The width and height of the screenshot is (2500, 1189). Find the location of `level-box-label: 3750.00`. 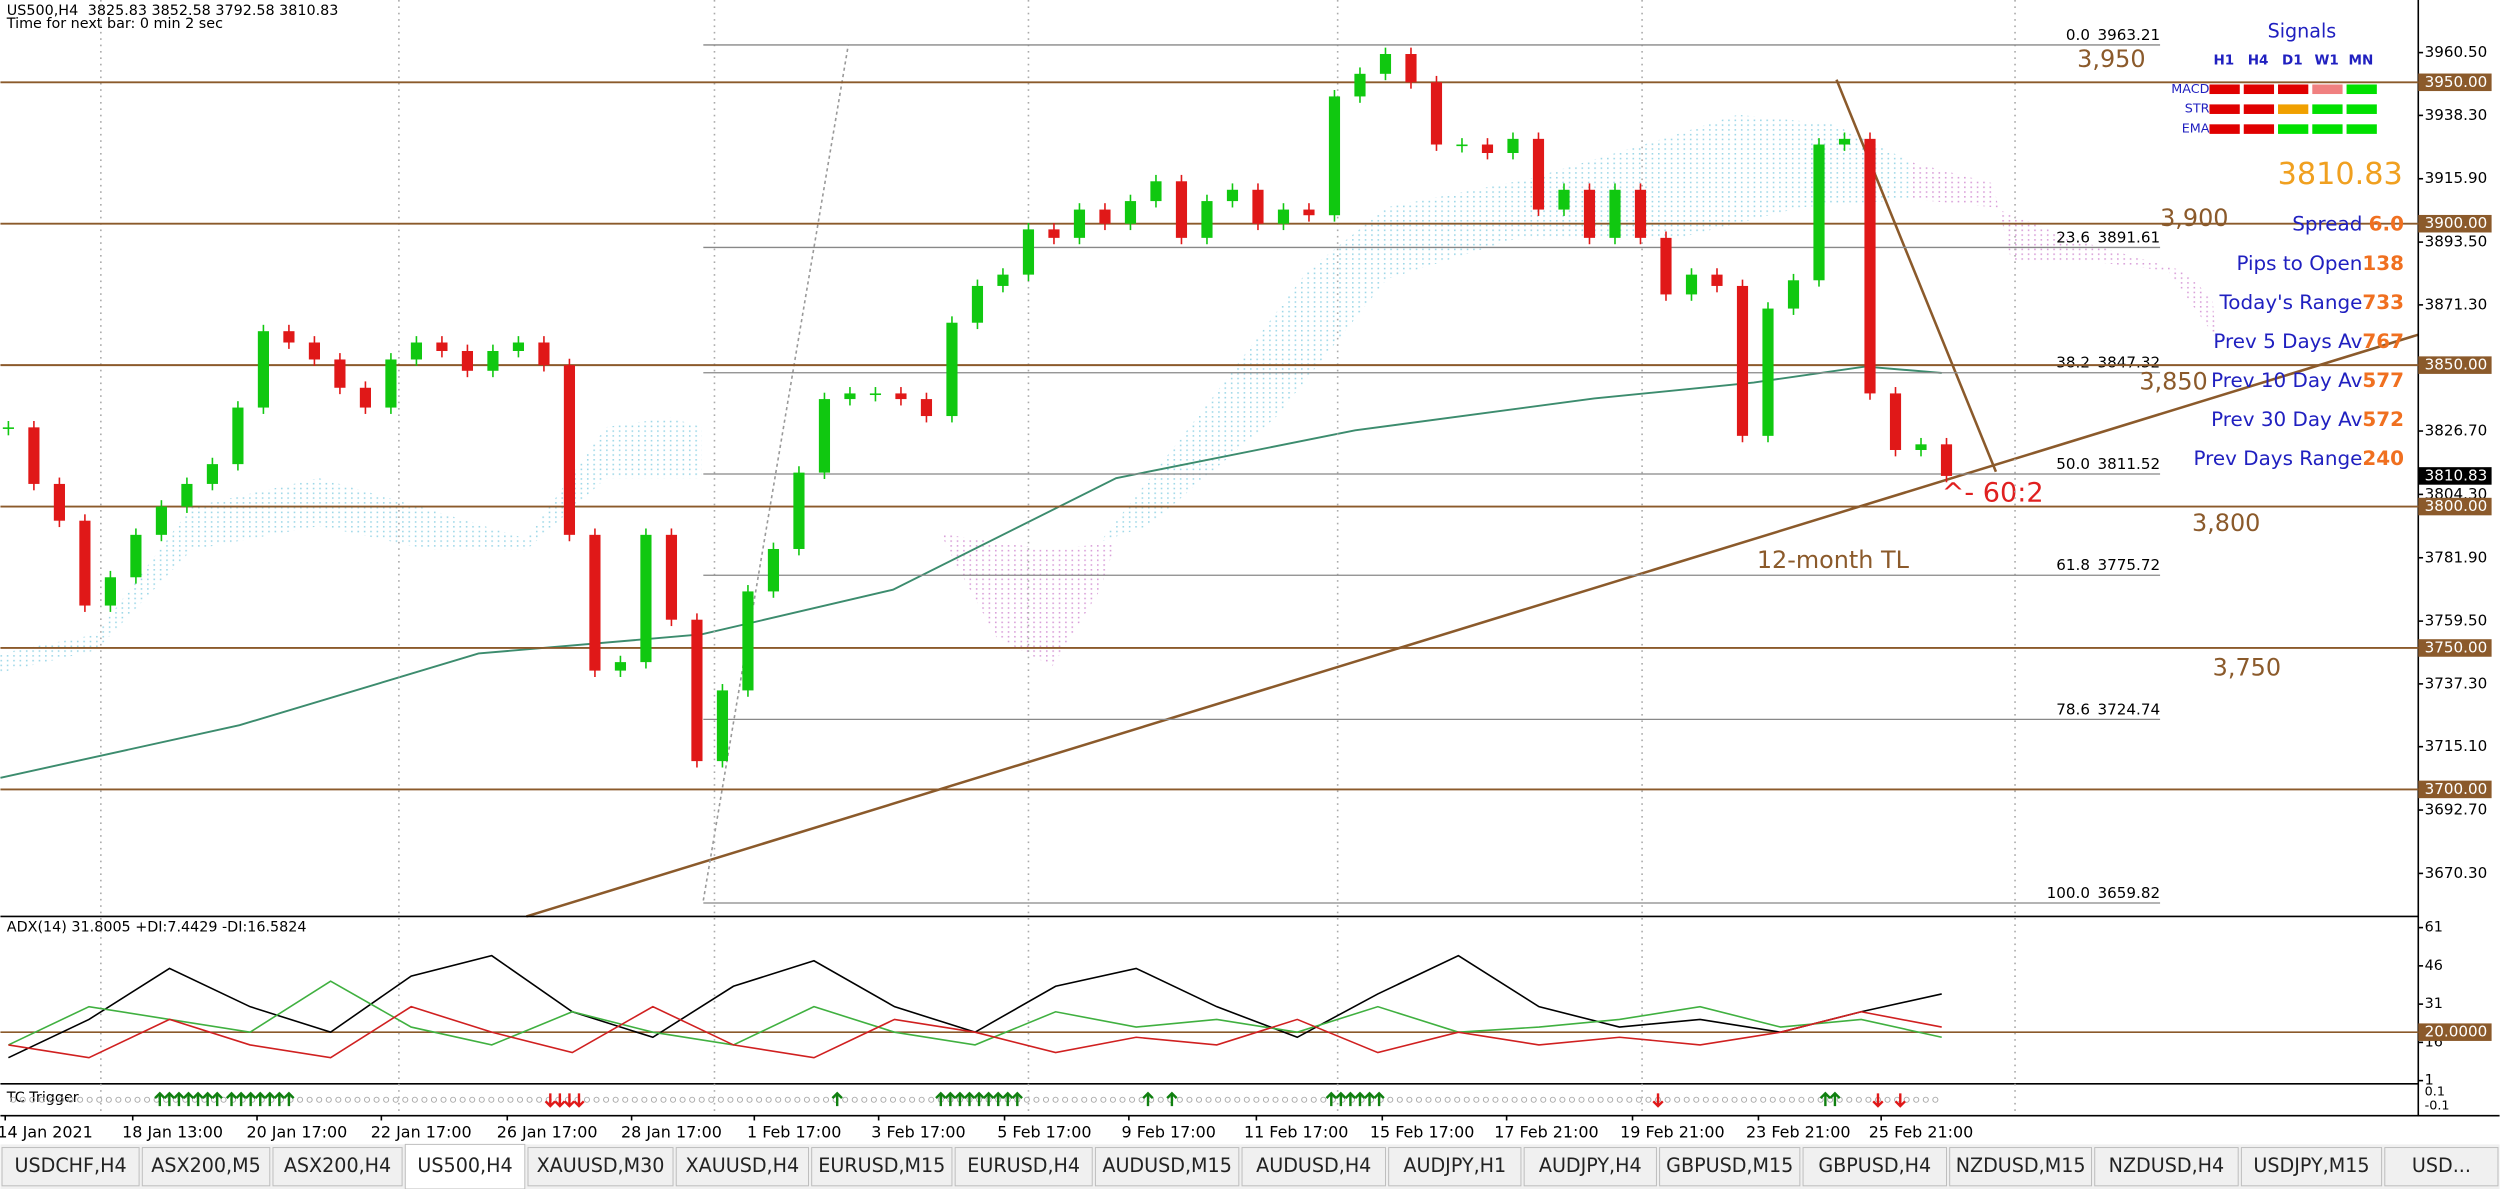

level-box-label: 3750.00 is located at coordinates (2456, 647).